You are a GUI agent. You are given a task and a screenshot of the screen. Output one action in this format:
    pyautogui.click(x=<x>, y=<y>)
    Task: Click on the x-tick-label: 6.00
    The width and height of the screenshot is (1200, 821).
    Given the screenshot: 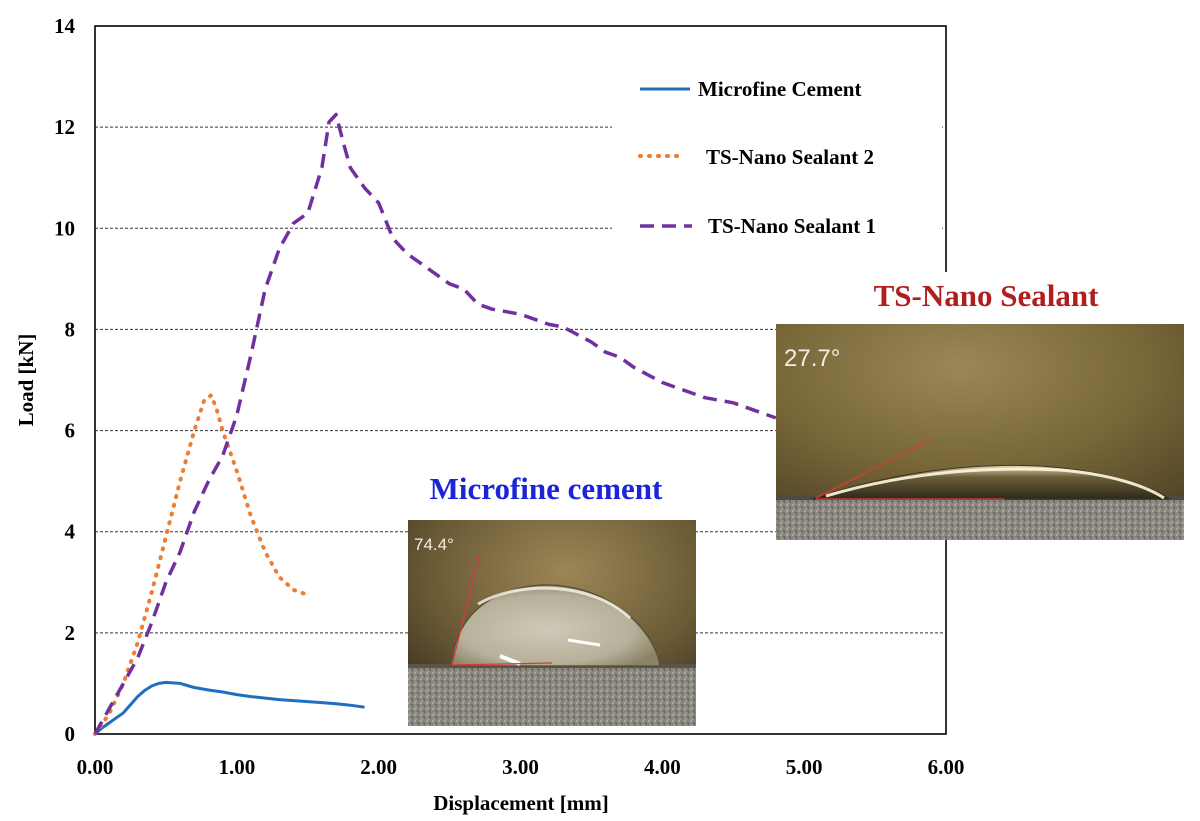 What is the action you would take?
    pyautogui.click(x=946, y=767)
    